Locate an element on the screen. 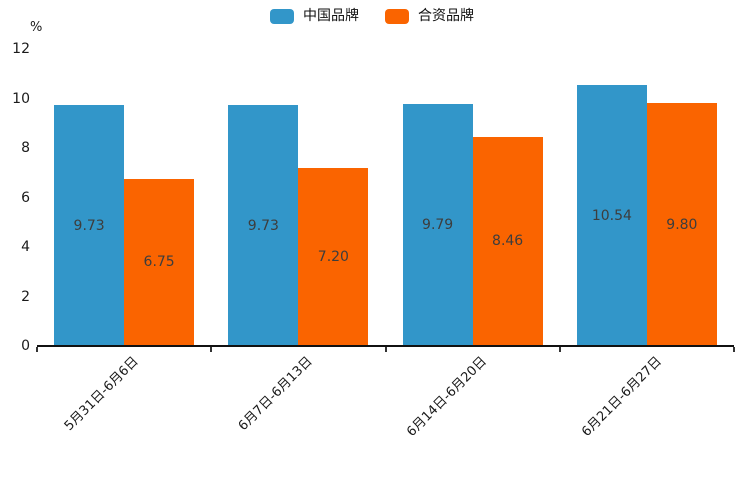 The height and width of the screenshot is (496, 744). bar-series1-group1: 7.20 is located at coordinates (333, 256).